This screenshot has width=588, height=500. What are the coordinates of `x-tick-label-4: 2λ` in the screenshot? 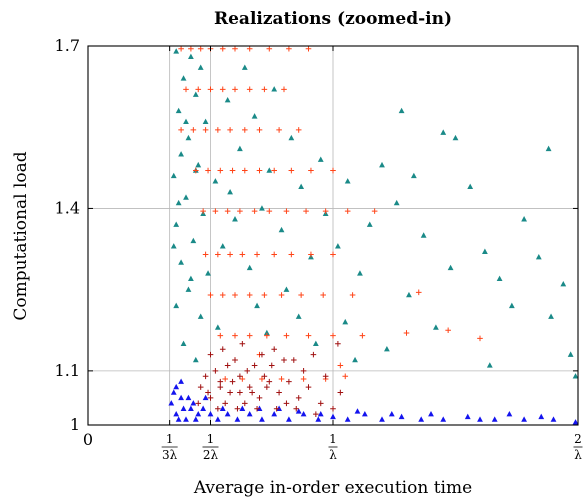 It's located at (578, 447).